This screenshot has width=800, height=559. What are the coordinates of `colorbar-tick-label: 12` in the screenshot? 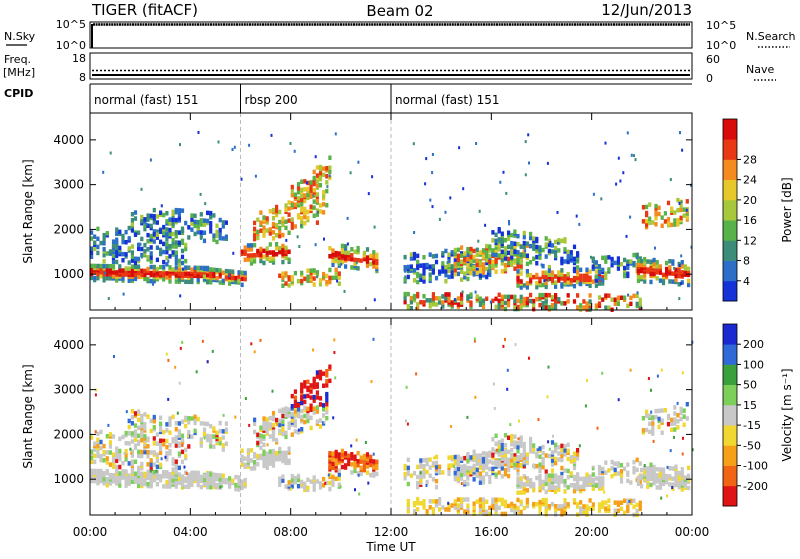 It's located at (750, 240).